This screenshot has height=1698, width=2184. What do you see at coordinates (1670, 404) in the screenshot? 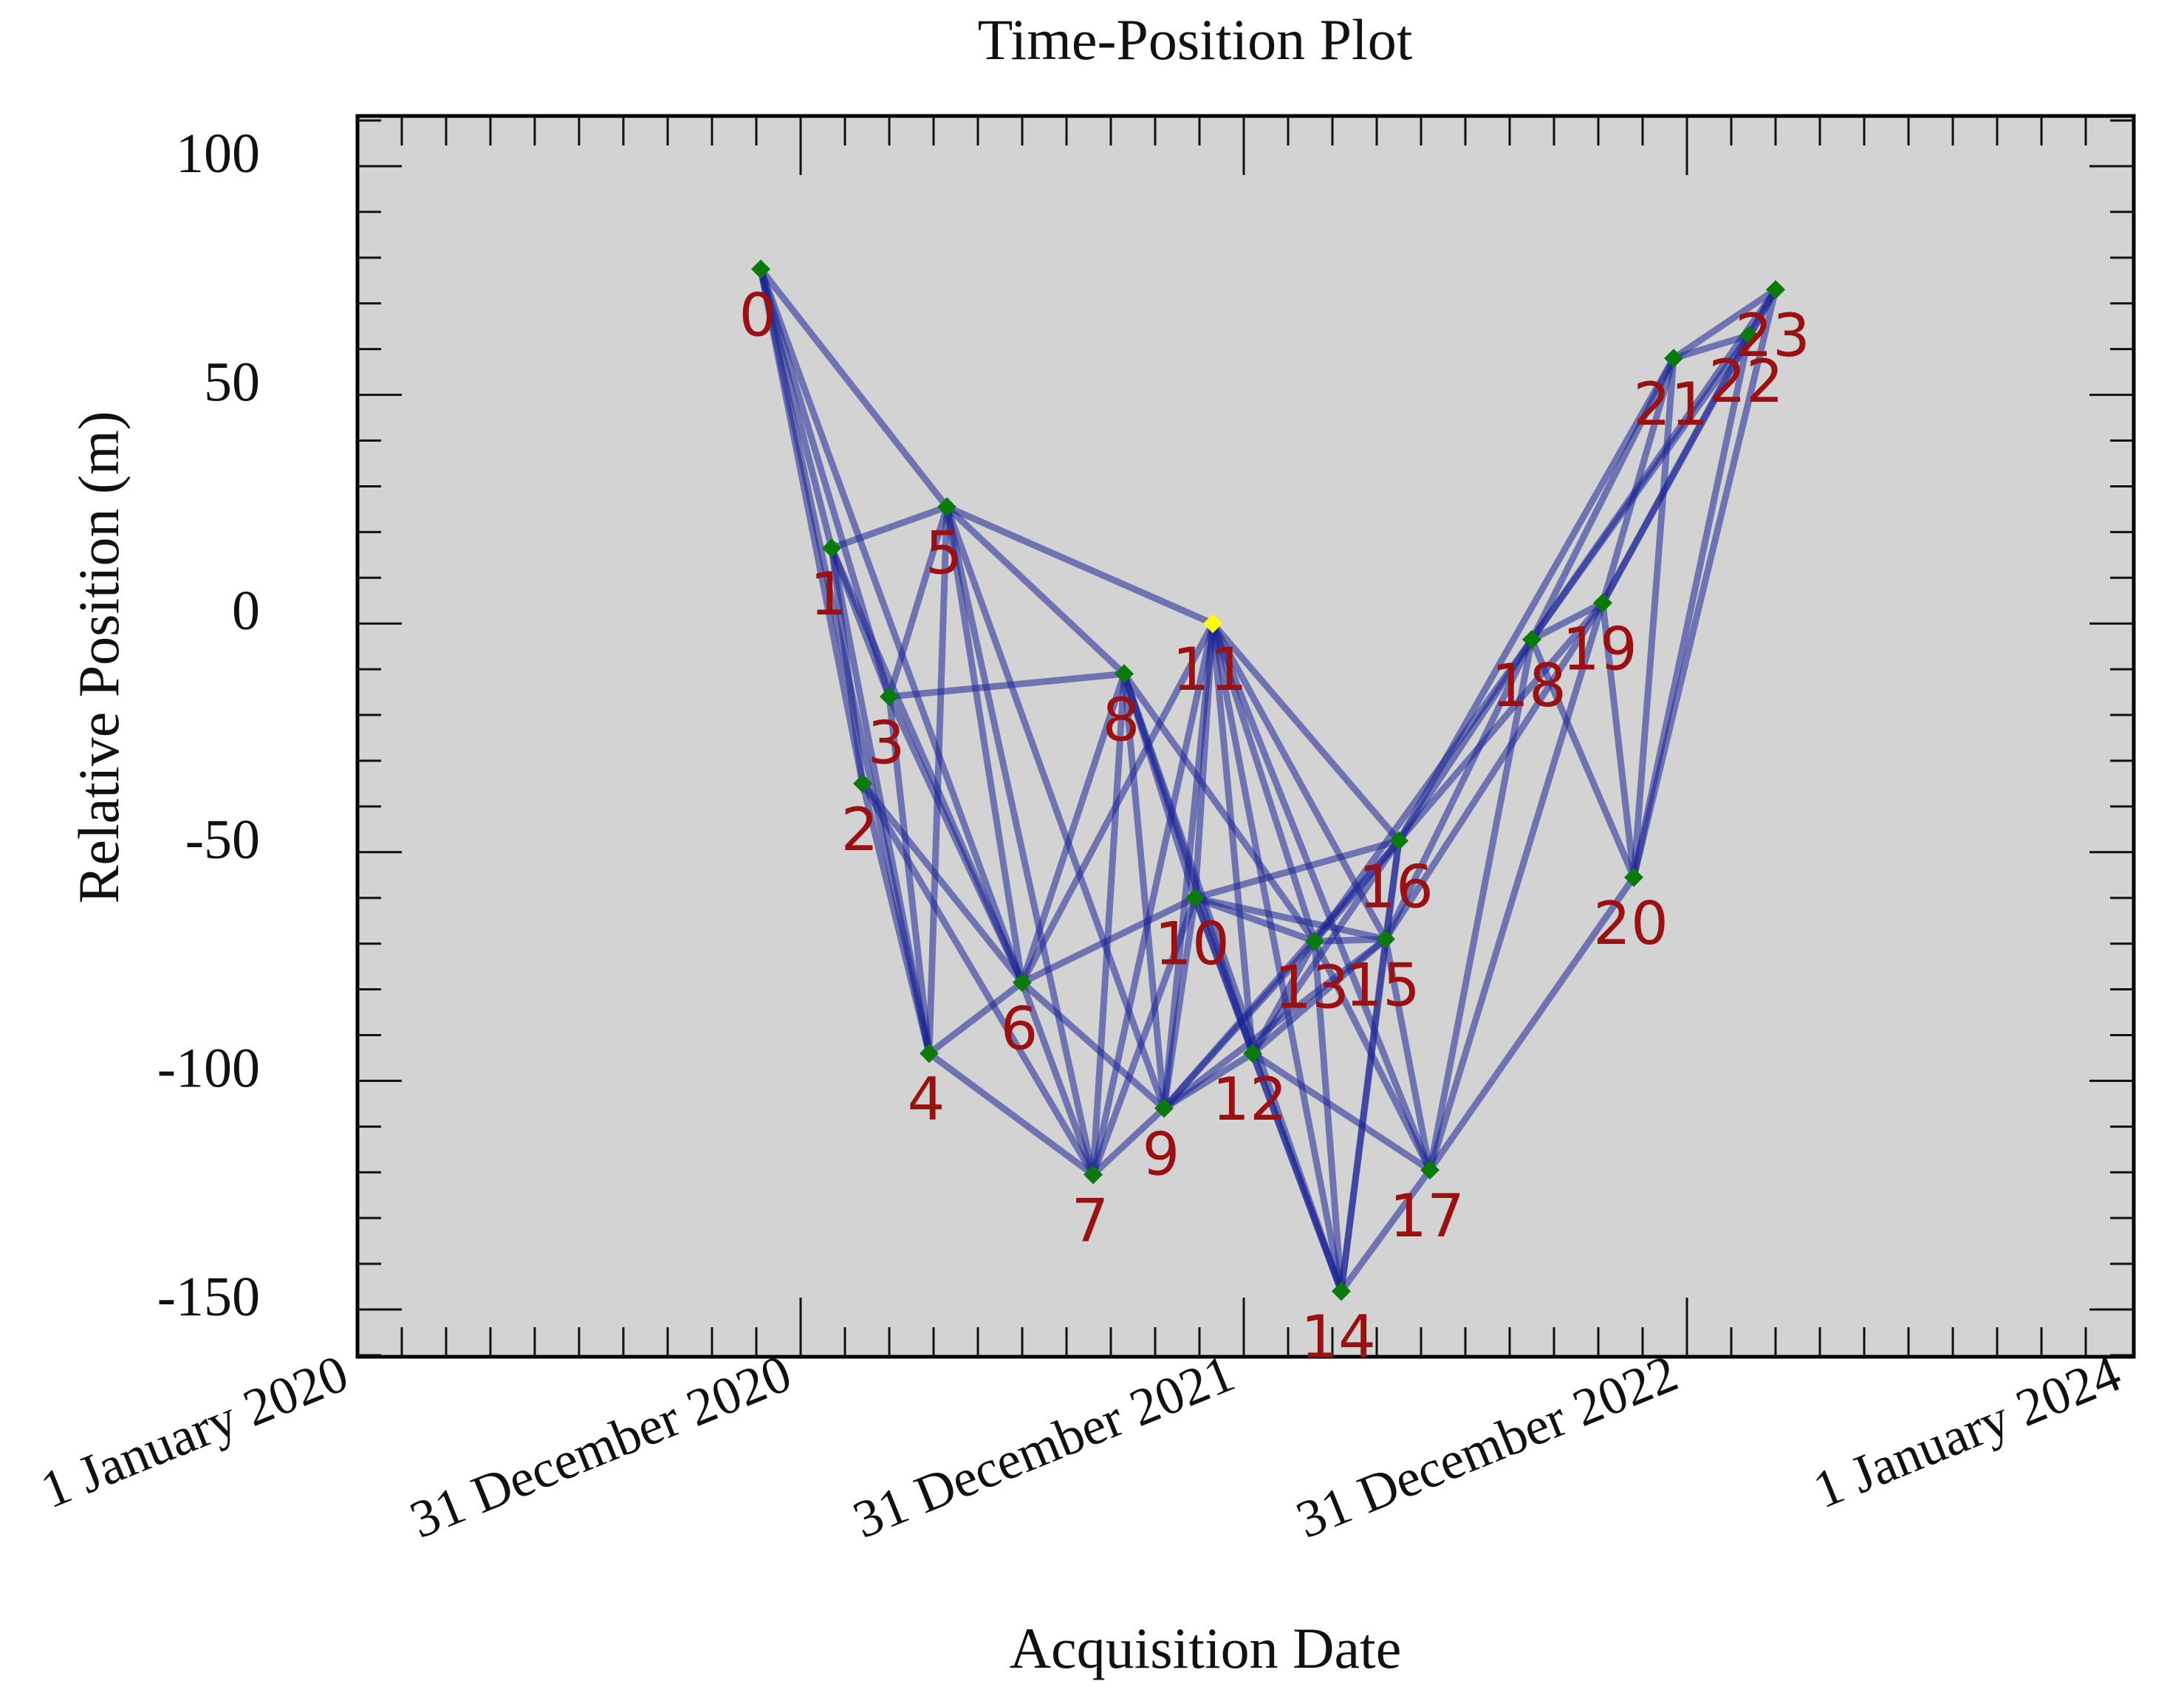
I see `acquisition-label-21: 21` at bounding box center [1670, 404].